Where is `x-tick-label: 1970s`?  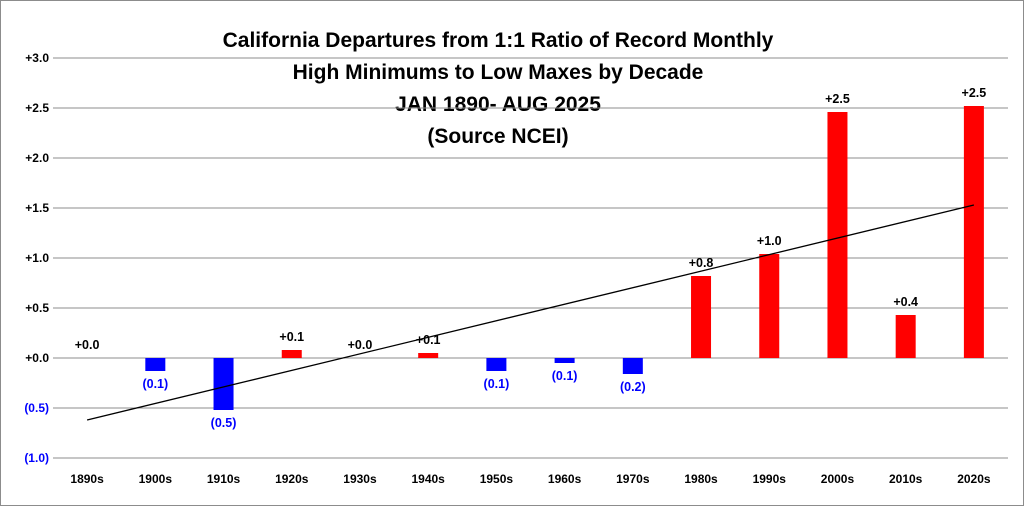
x-tick-label: 1970s is located at coordinates (633, 479).